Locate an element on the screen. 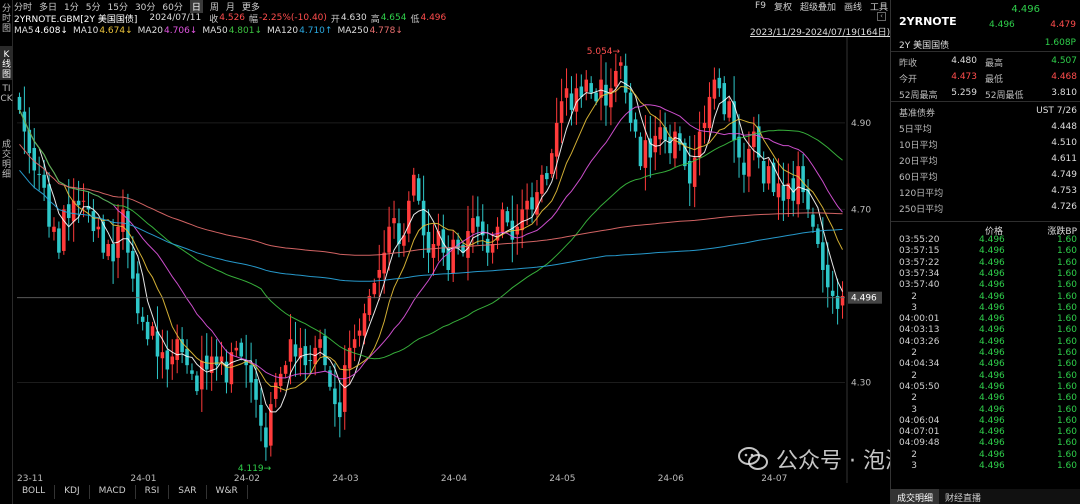 This screenshot has height=504, width=1080. period-2: 1分 is located at coordinates (71, 7).